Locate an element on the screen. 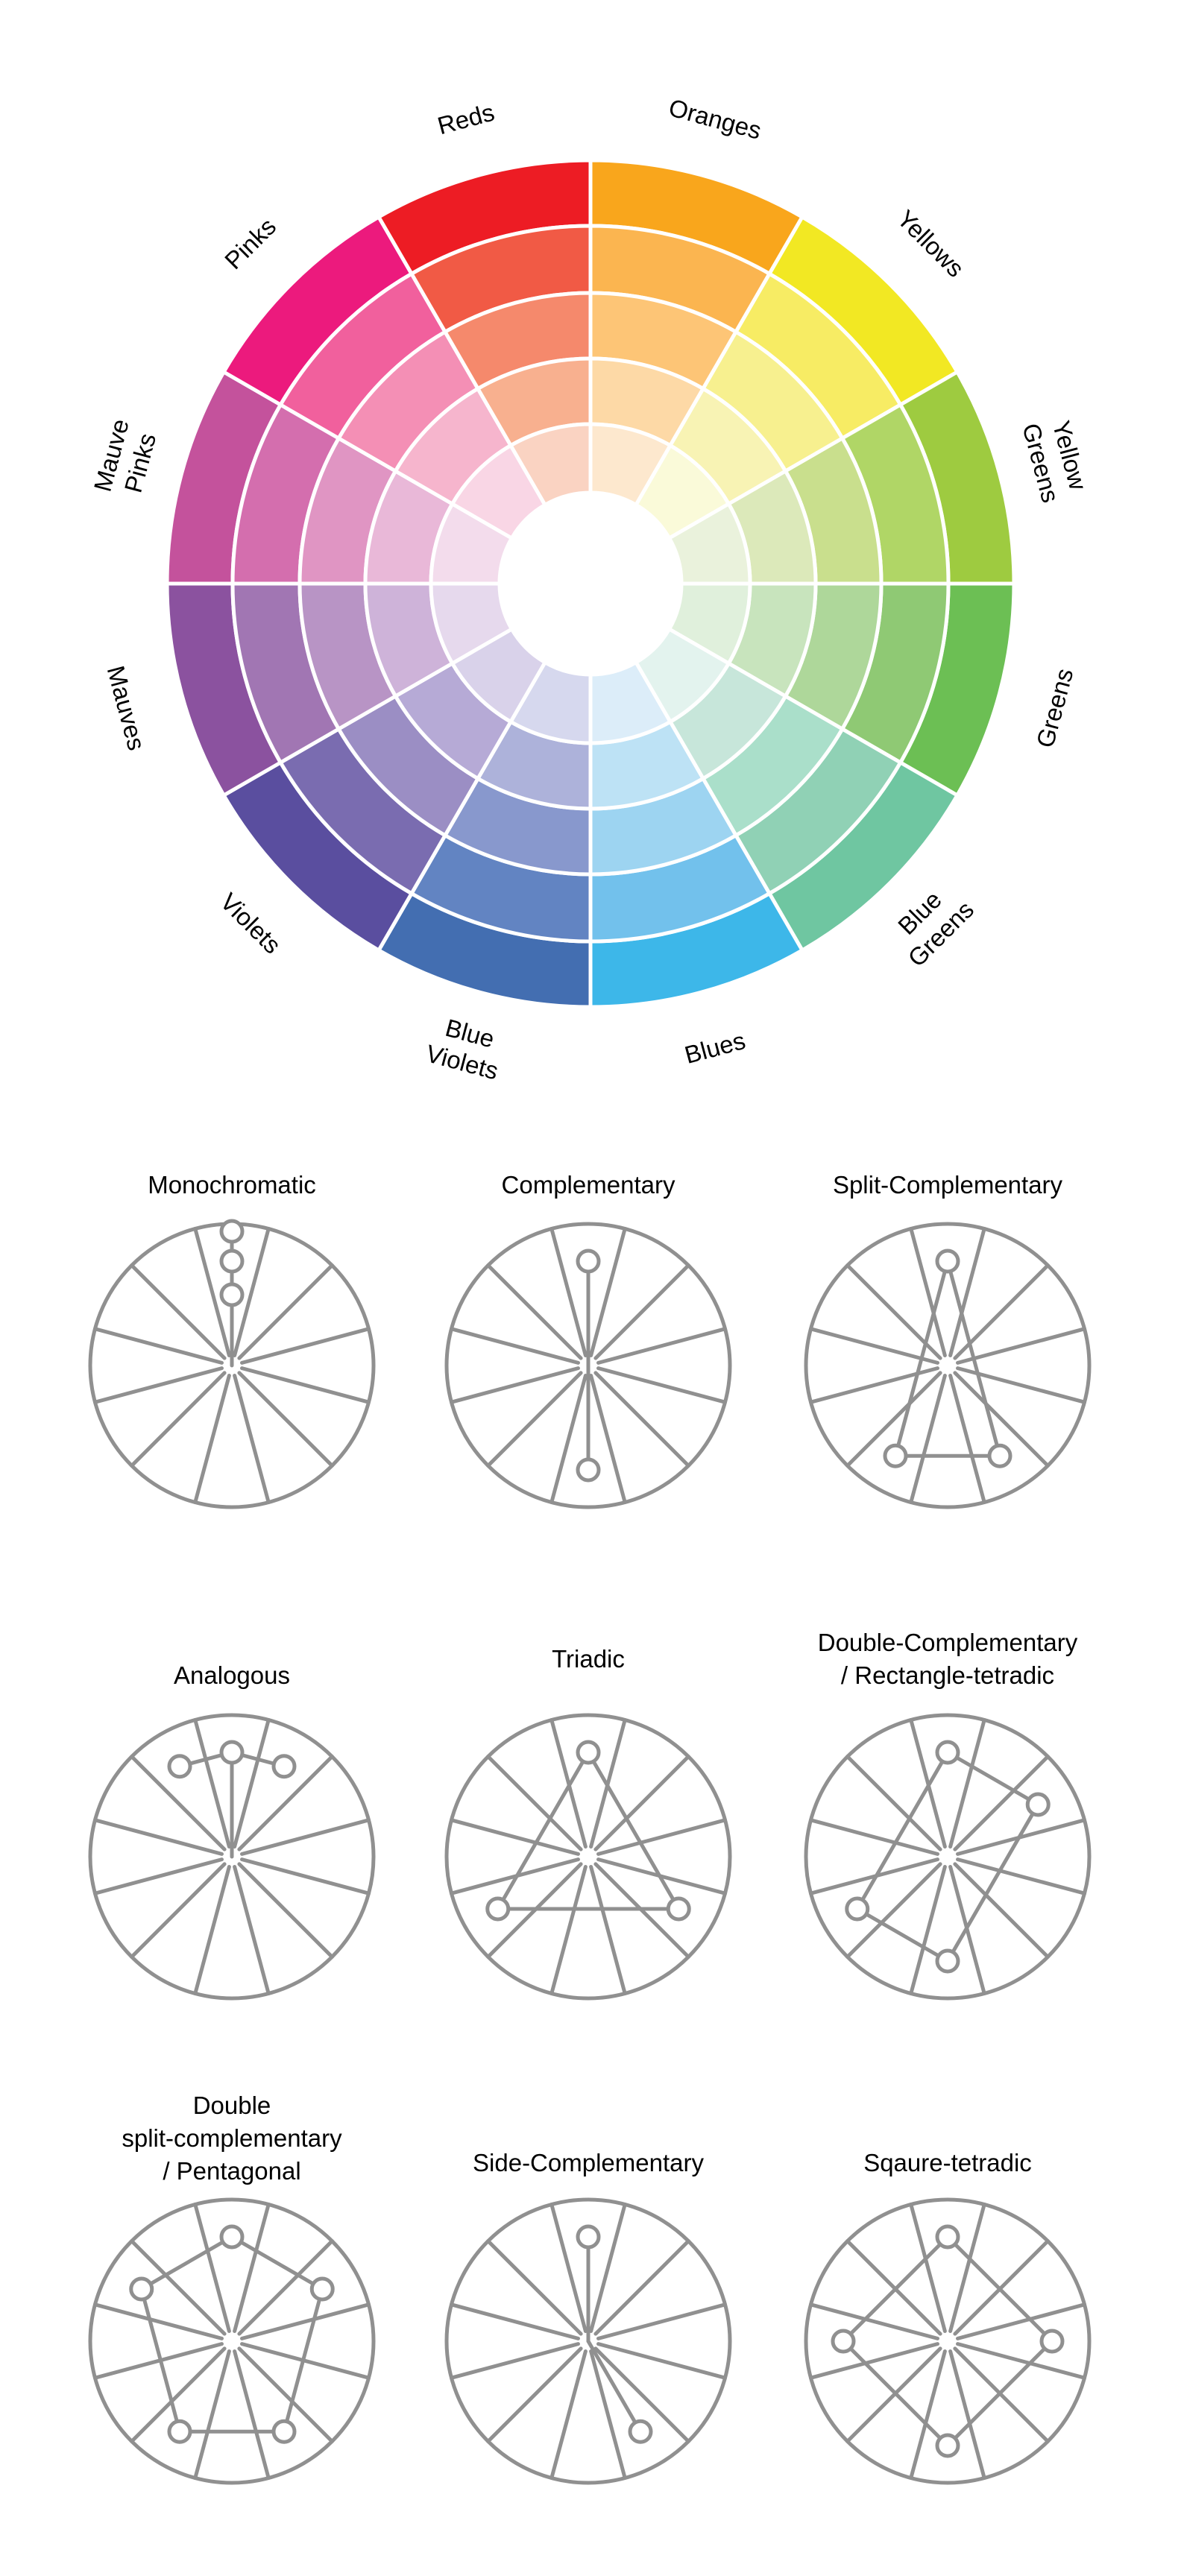 The width and height of the screenshot is (1181, 2576). segment-mauves is located at coordinates (339, 689).